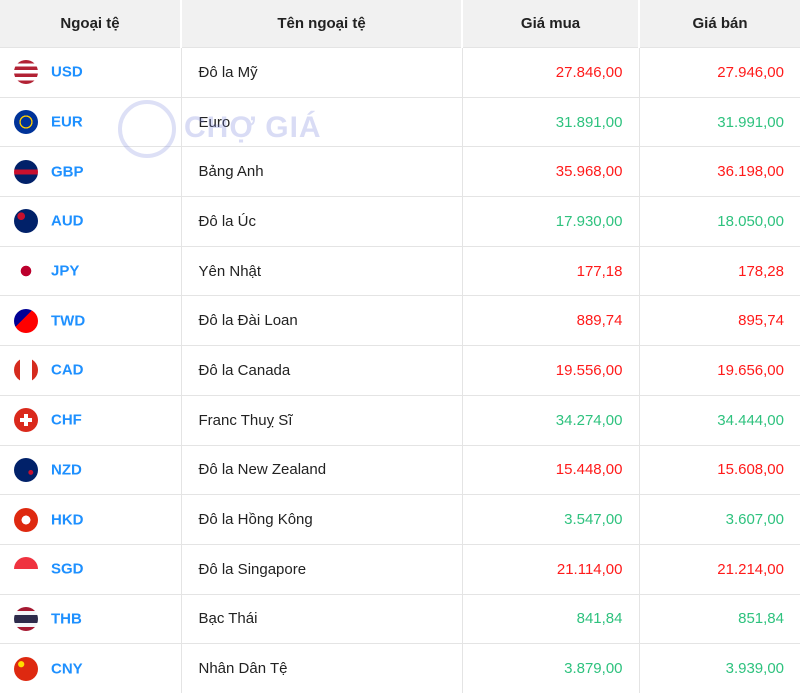 This screenshot has width=800, height=693. I want to click on sell-price: 31.991,00, so click(719, 121).